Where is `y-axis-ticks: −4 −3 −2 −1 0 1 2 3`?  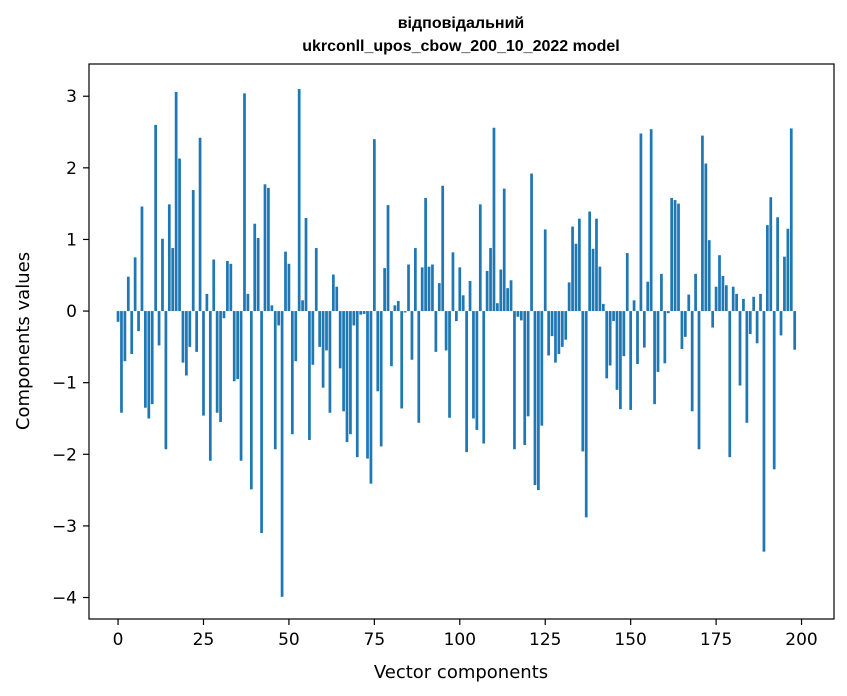 y-axis-ticks: −4 −3 −2 −1 0 1 2 3 is located at coordinates (70, 348).